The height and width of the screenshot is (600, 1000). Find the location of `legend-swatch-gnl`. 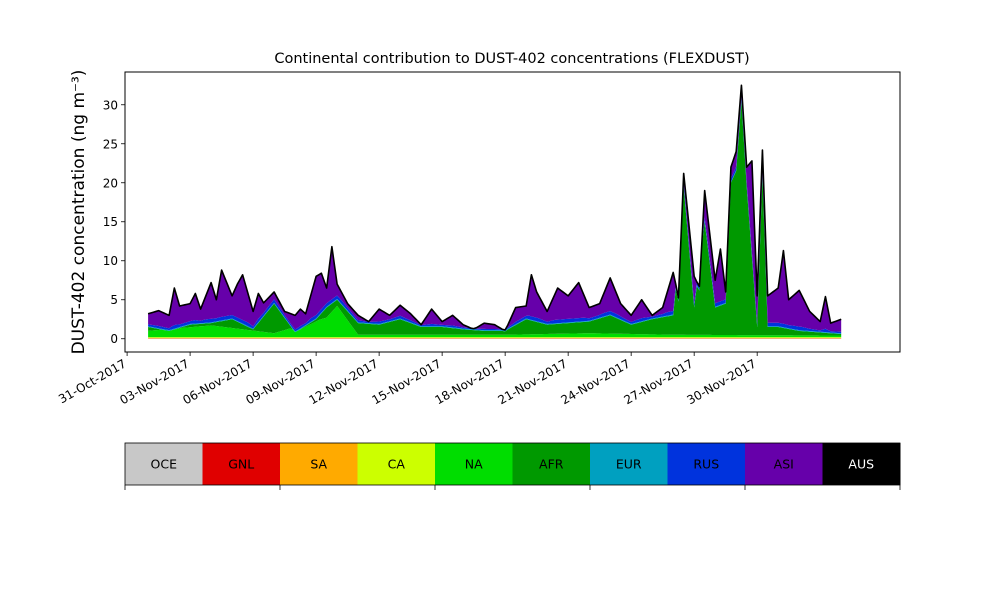

legend-swatch-gnl is located at coordinates (241, 464).